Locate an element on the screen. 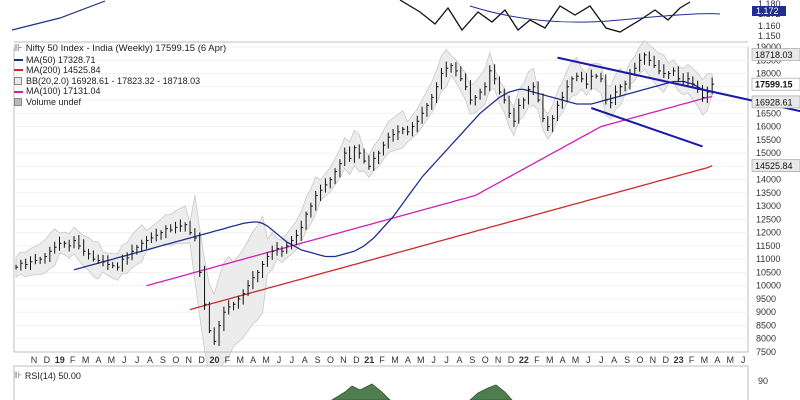 The height and width of the screenshot is (400, 800). top-panel-tick: 1.150 is located at coordinates (769, 36).